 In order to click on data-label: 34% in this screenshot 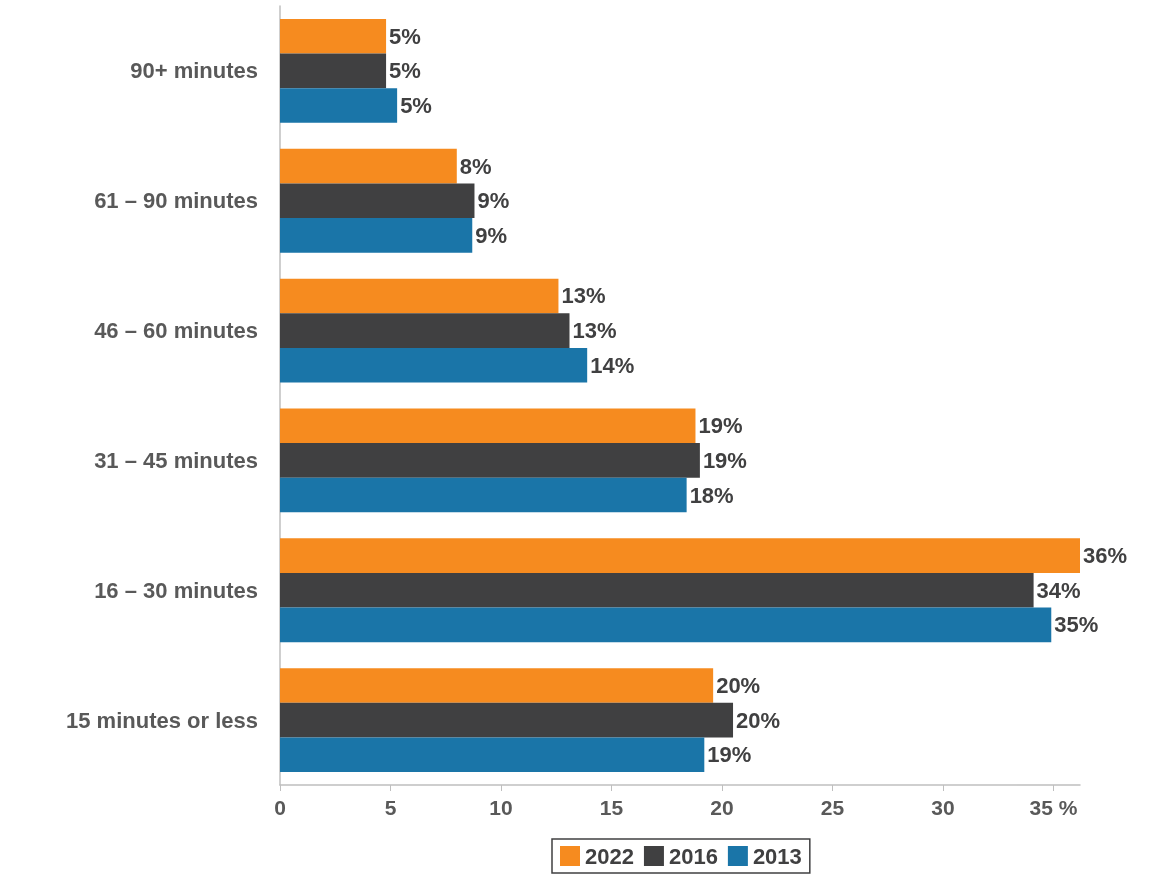, I will do `click(1058, 590)`.